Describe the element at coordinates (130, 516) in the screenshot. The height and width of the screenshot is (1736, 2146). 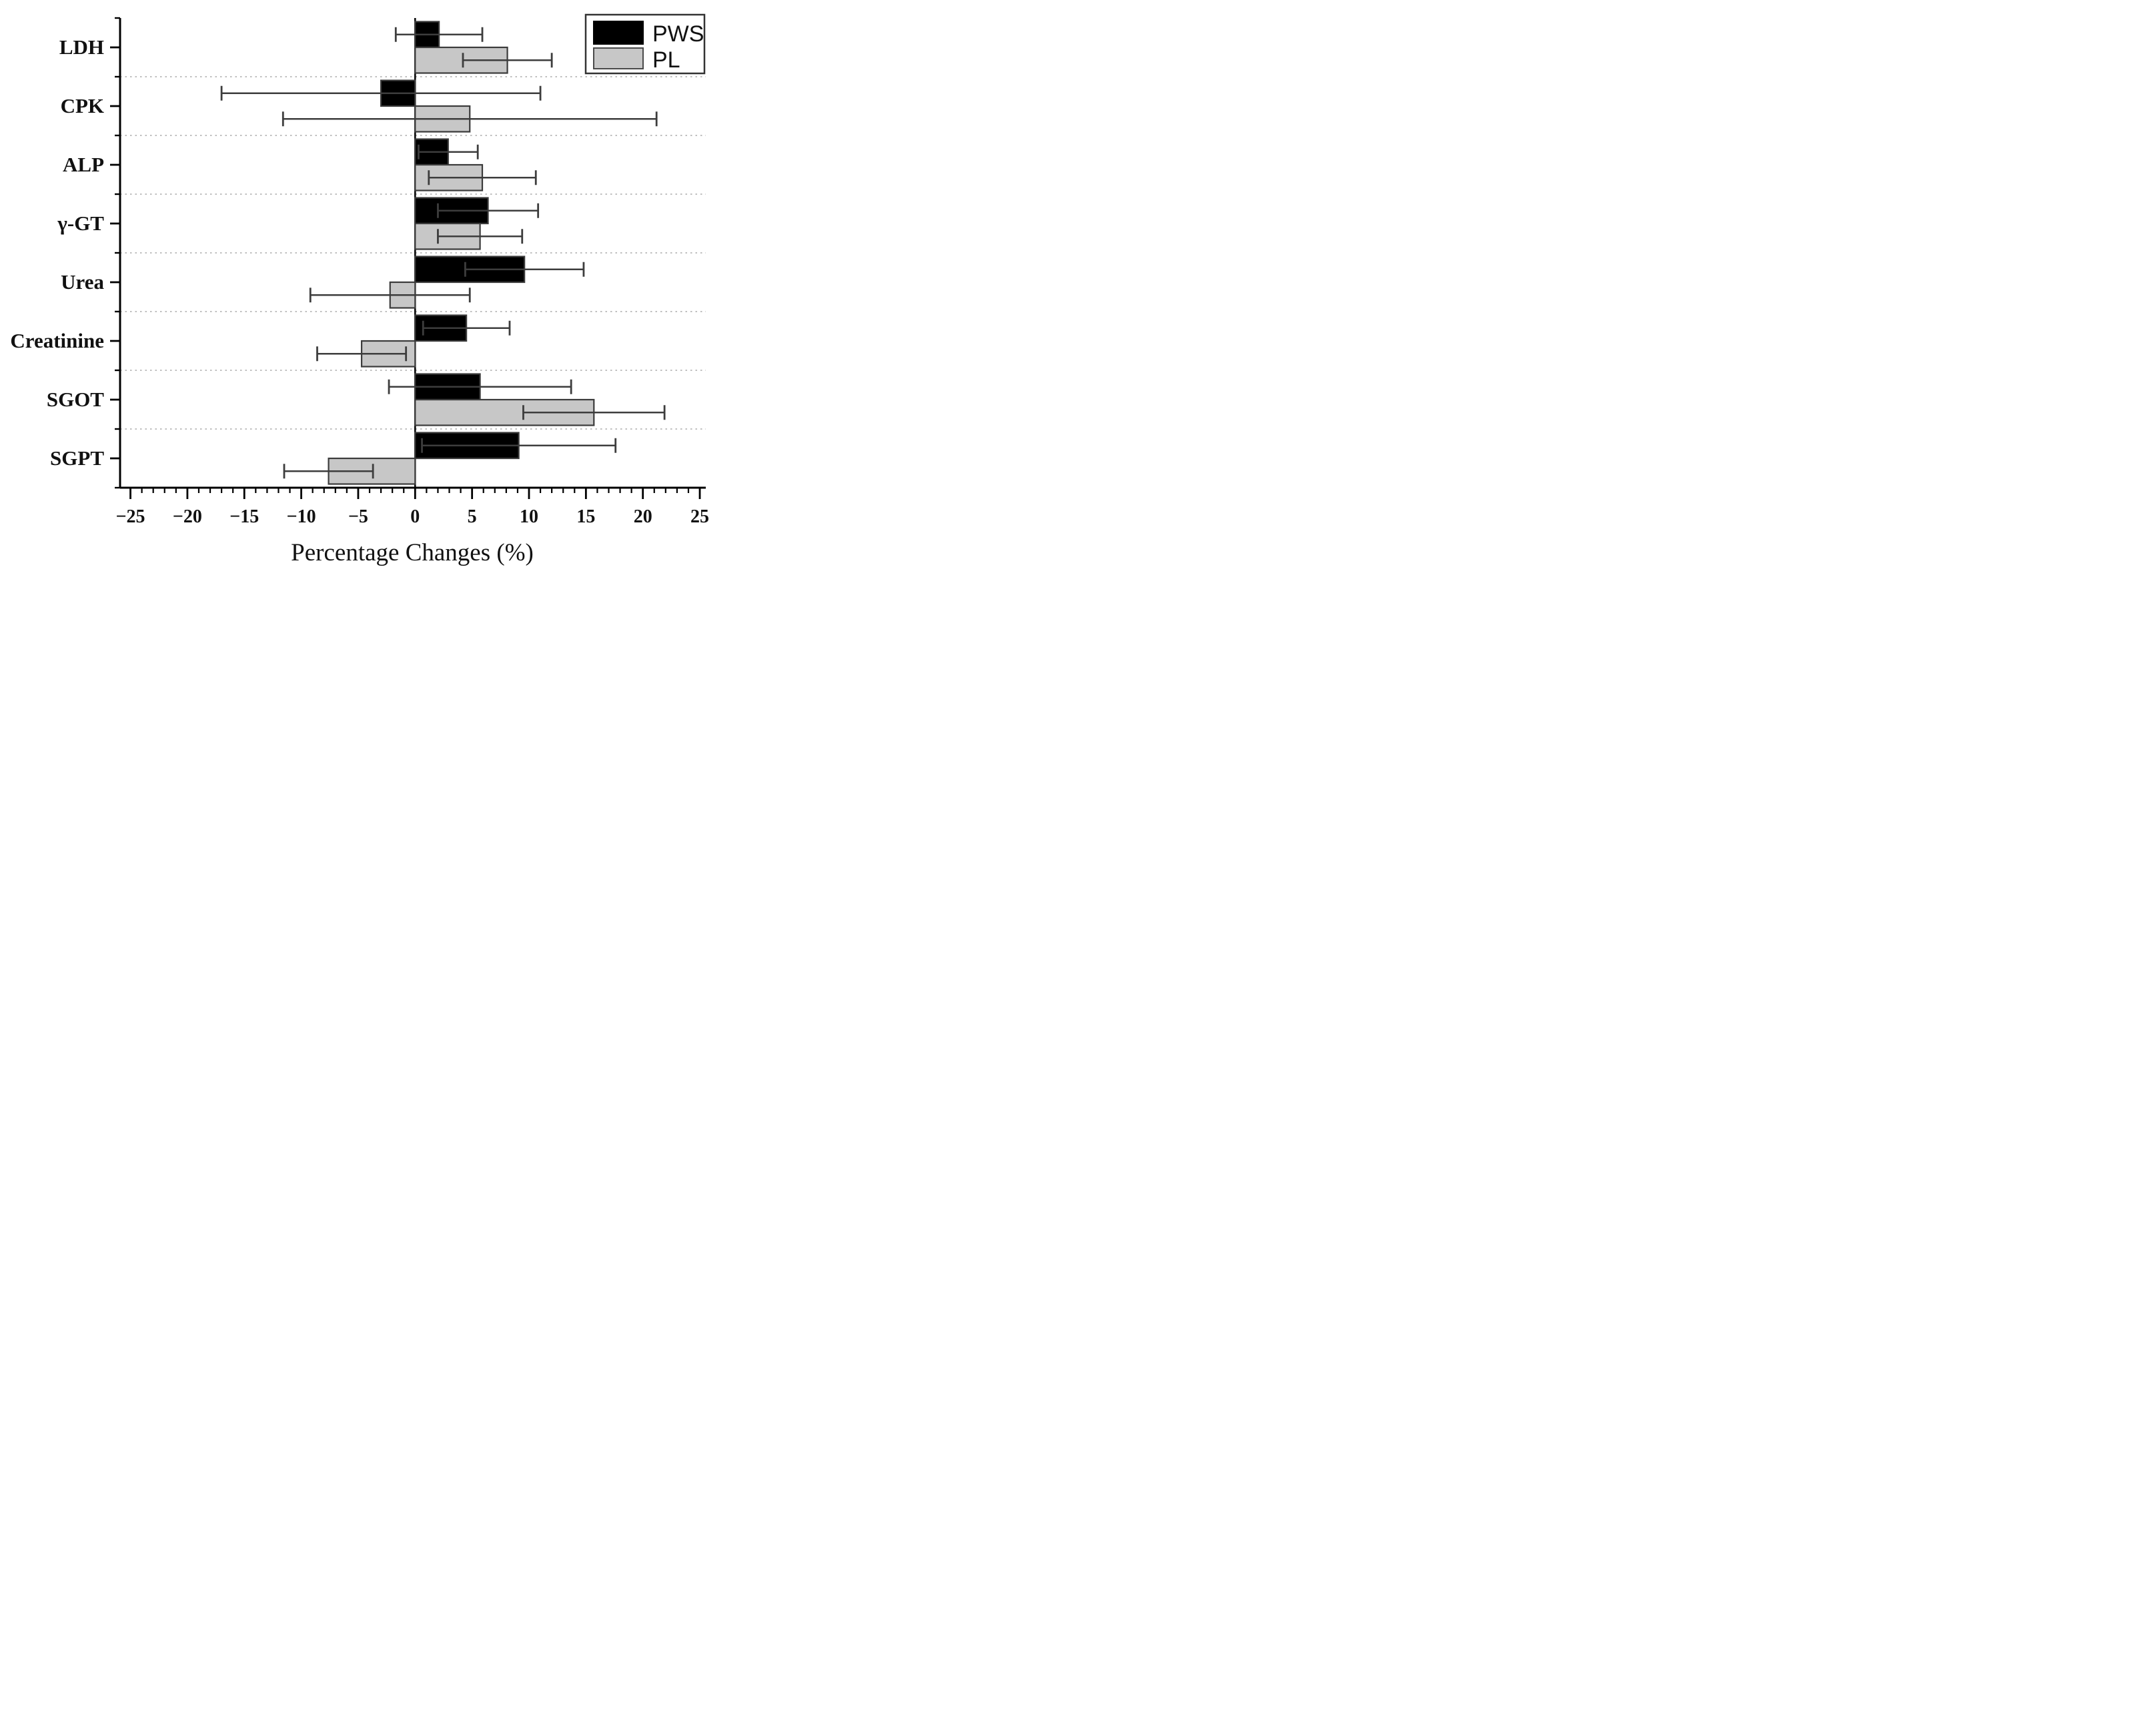
I see `x-tick-label: −25` at that location.